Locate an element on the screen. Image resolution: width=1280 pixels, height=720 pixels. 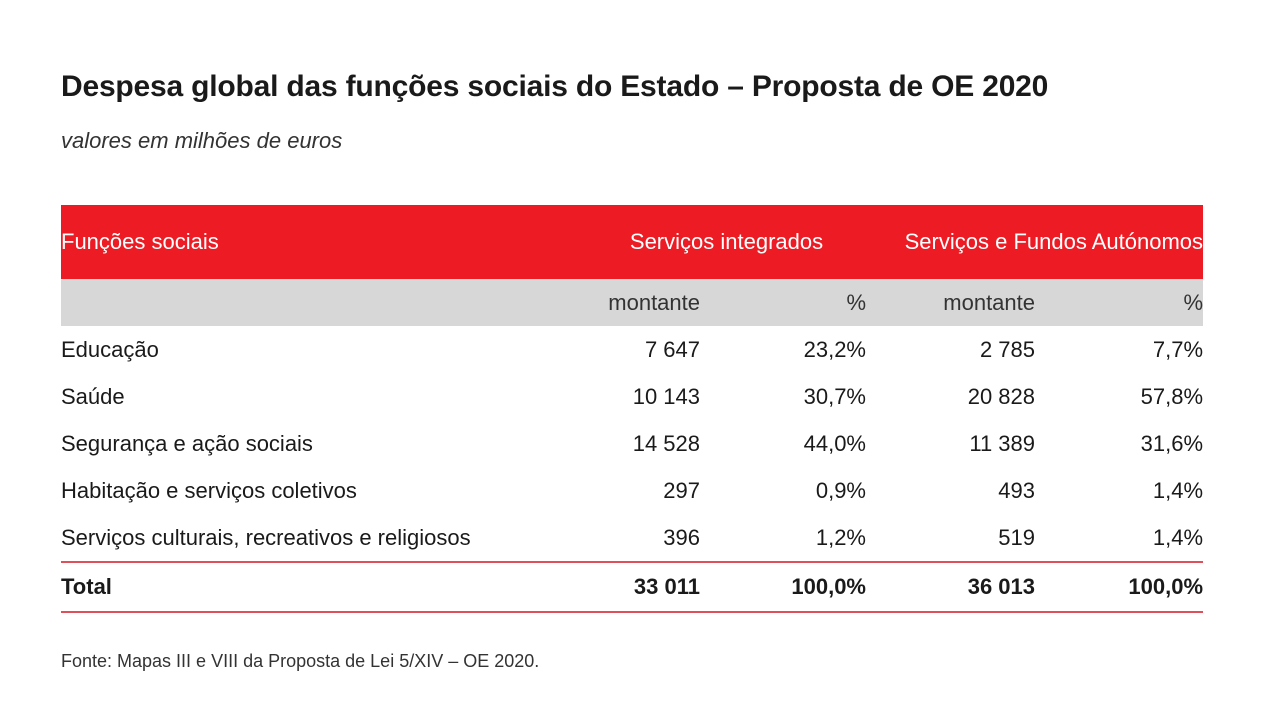
row-si-pct: 0,9% is located at coordinates (840, 490).